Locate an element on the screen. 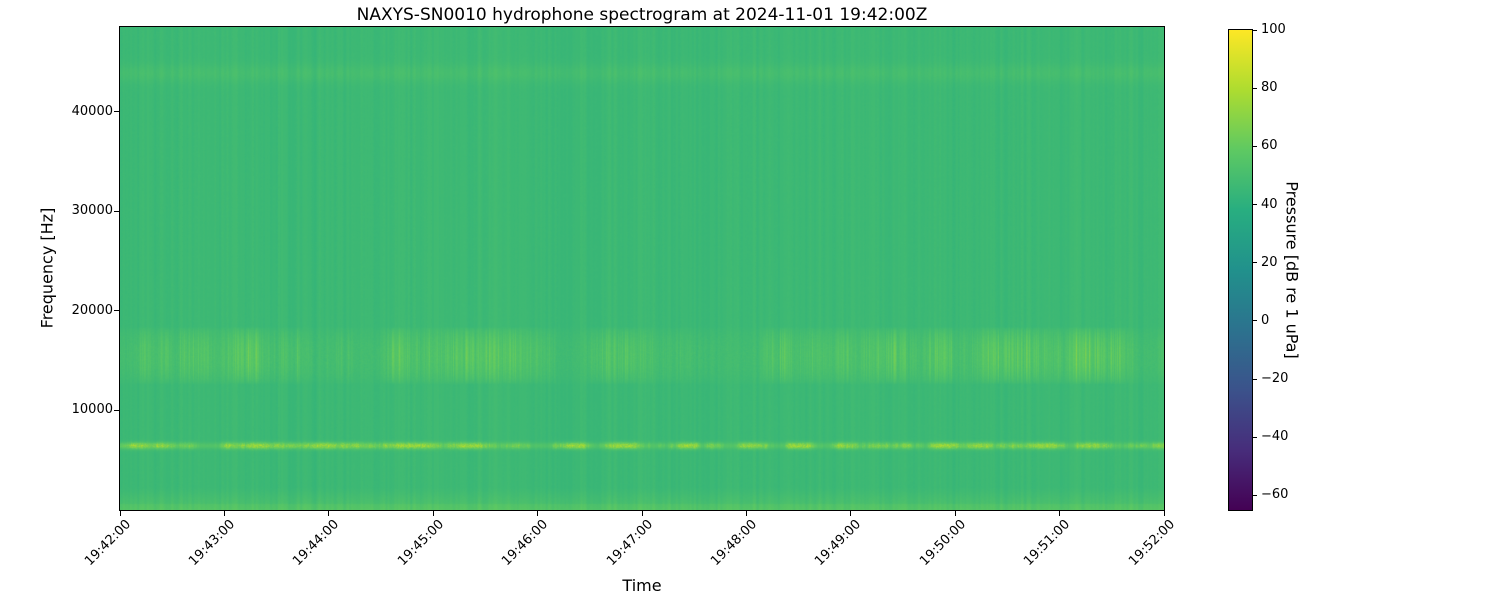  x-tick-label: 19:48:00 is located at coordinates (734, 543).